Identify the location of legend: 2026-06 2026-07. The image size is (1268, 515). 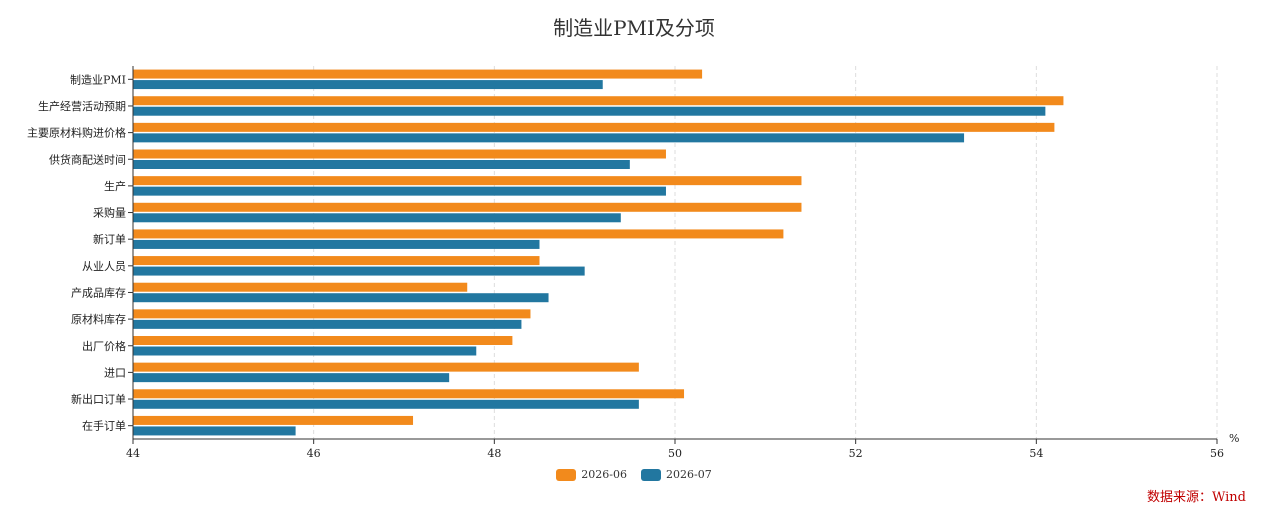
(634, 474).